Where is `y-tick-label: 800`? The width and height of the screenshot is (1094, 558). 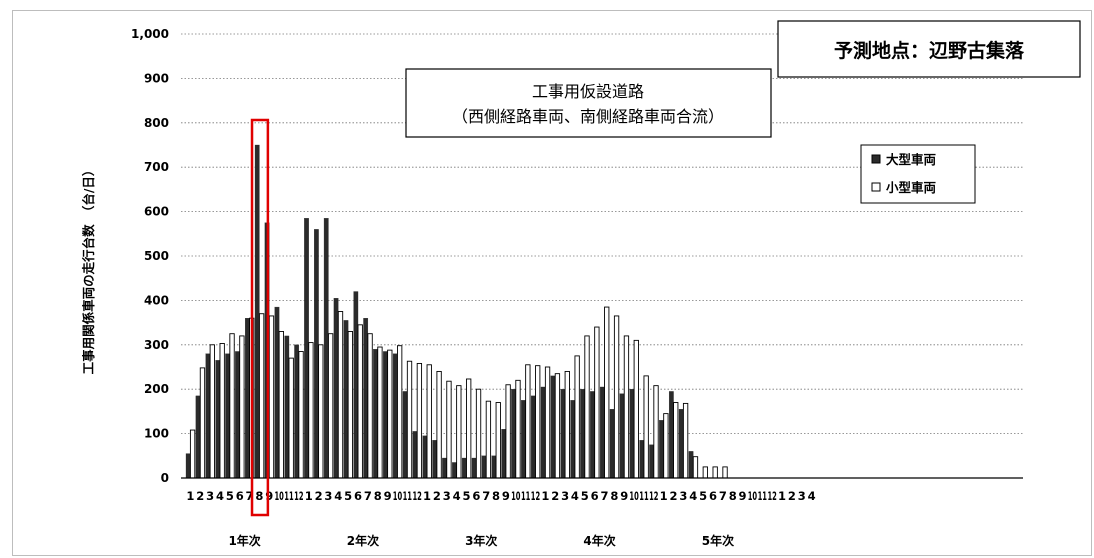
y-tick-label: 800 is located at coordinates (156, 123).